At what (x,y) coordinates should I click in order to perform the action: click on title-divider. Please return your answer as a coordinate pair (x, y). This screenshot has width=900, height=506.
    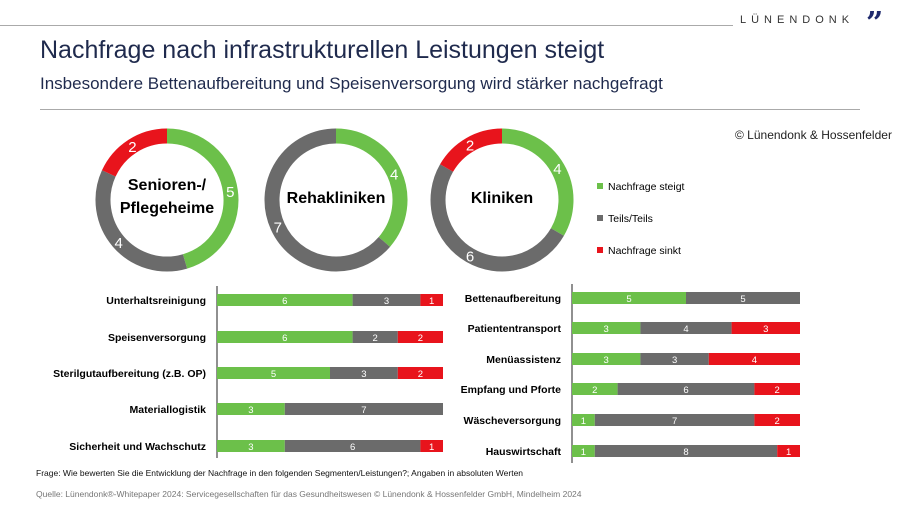
    Looking at the image, I should click on (450, 109).